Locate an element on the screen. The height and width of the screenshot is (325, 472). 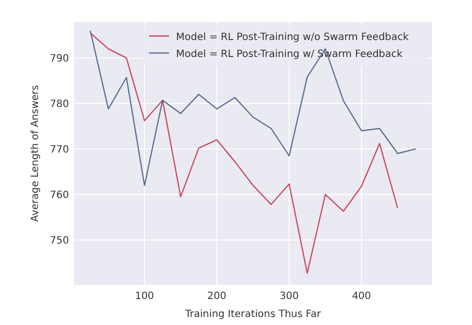
y-axis-title: Average Length of Answers is located at coordinates (35, 153).